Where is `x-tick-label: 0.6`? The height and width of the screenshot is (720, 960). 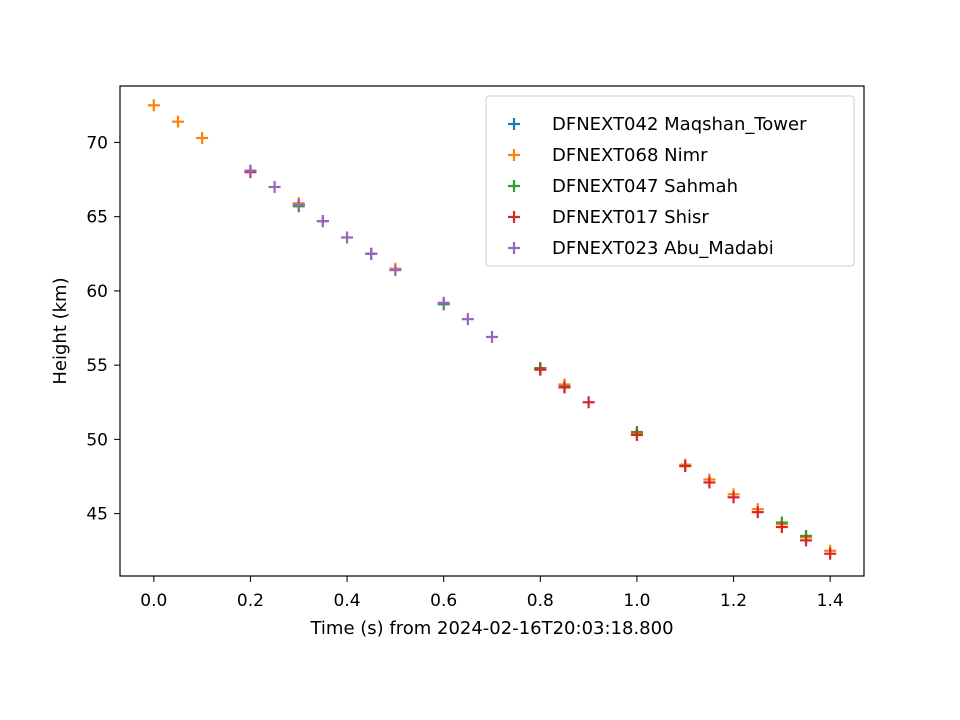
x-tick-label: 0.6 is located at coordinates (443, 601).